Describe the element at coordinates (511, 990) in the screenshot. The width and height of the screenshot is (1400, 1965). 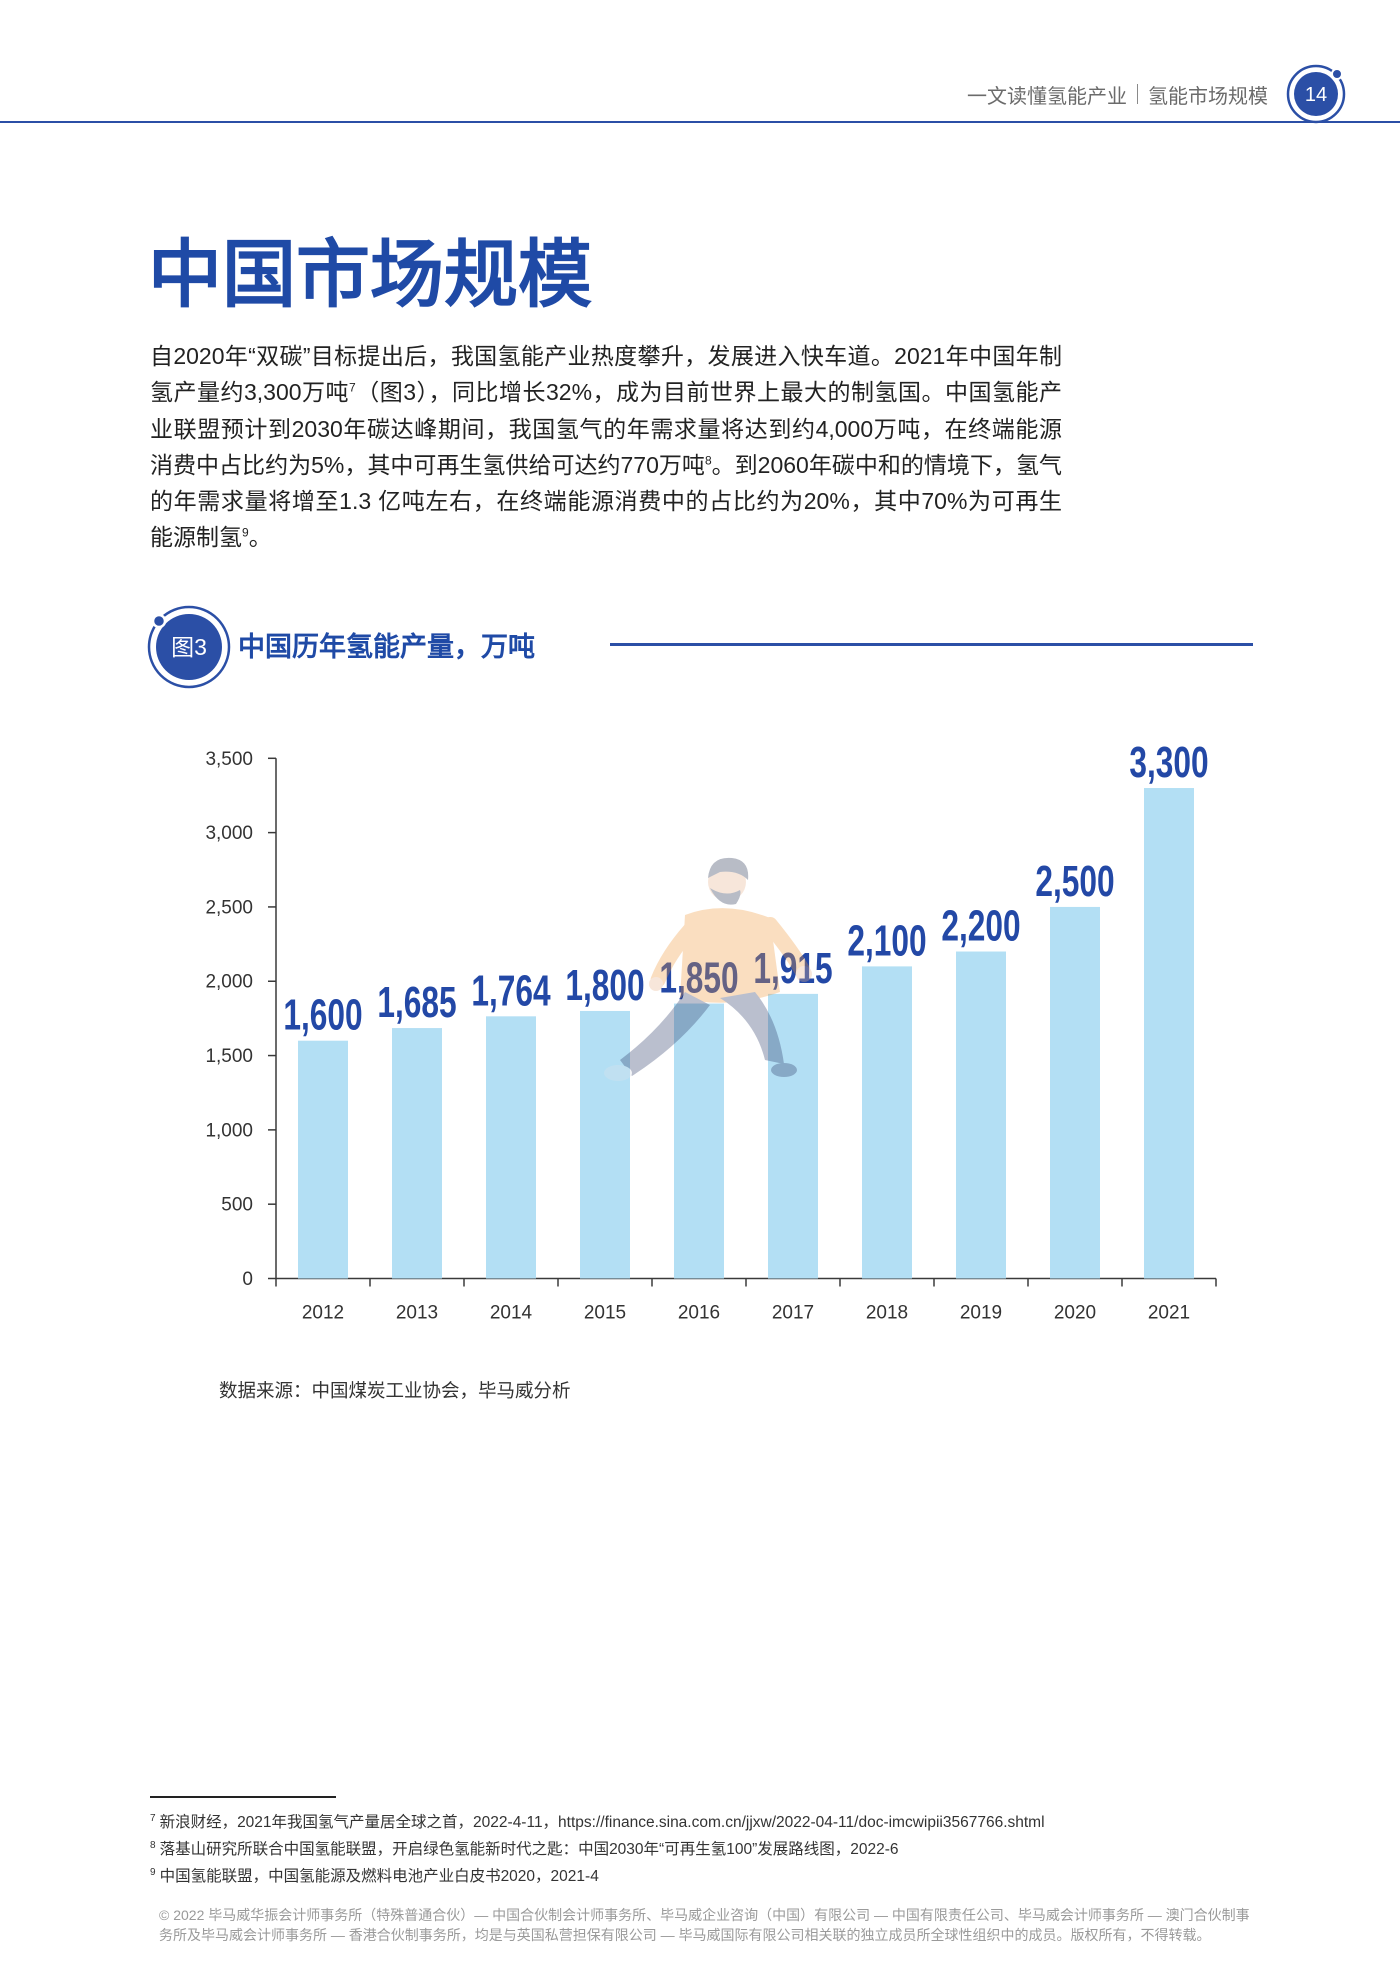
I see `data-label-2014: 1,764` at that location.